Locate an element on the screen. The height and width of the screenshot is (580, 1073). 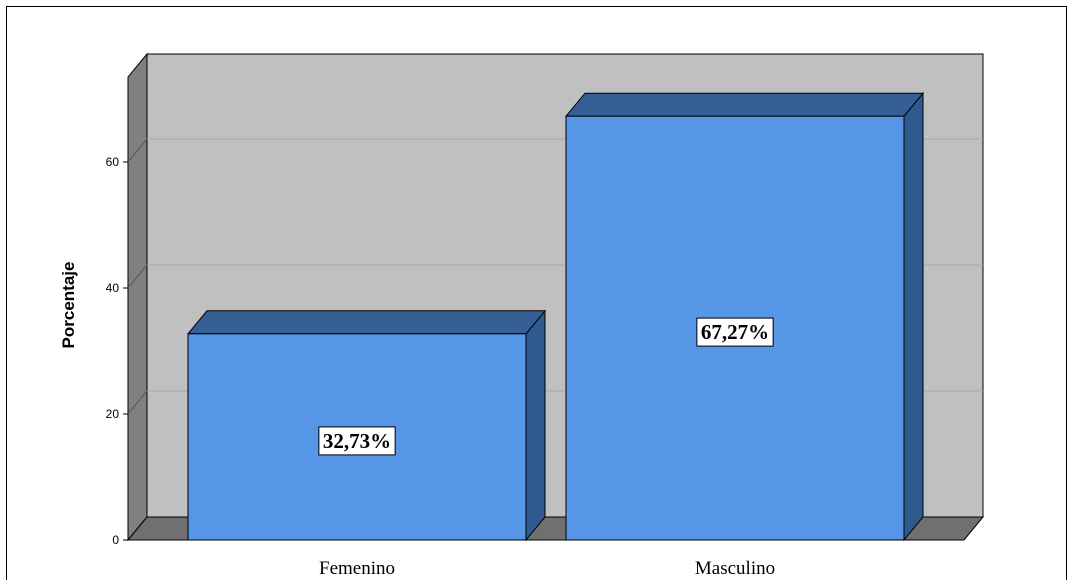
data-label: 67,27% is located at coordinates (735, 332).